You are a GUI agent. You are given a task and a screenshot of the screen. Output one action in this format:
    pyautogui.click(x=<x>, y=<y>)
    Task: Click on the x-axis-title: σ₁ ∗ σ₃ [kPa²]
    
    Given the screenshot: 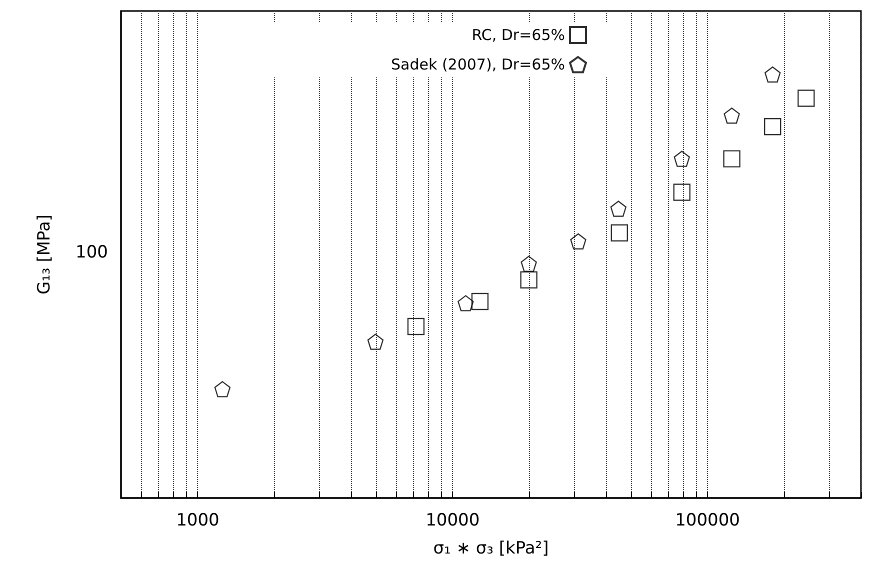 What is the action you would take?
    pyautogui.click(x=491, y=548)
    